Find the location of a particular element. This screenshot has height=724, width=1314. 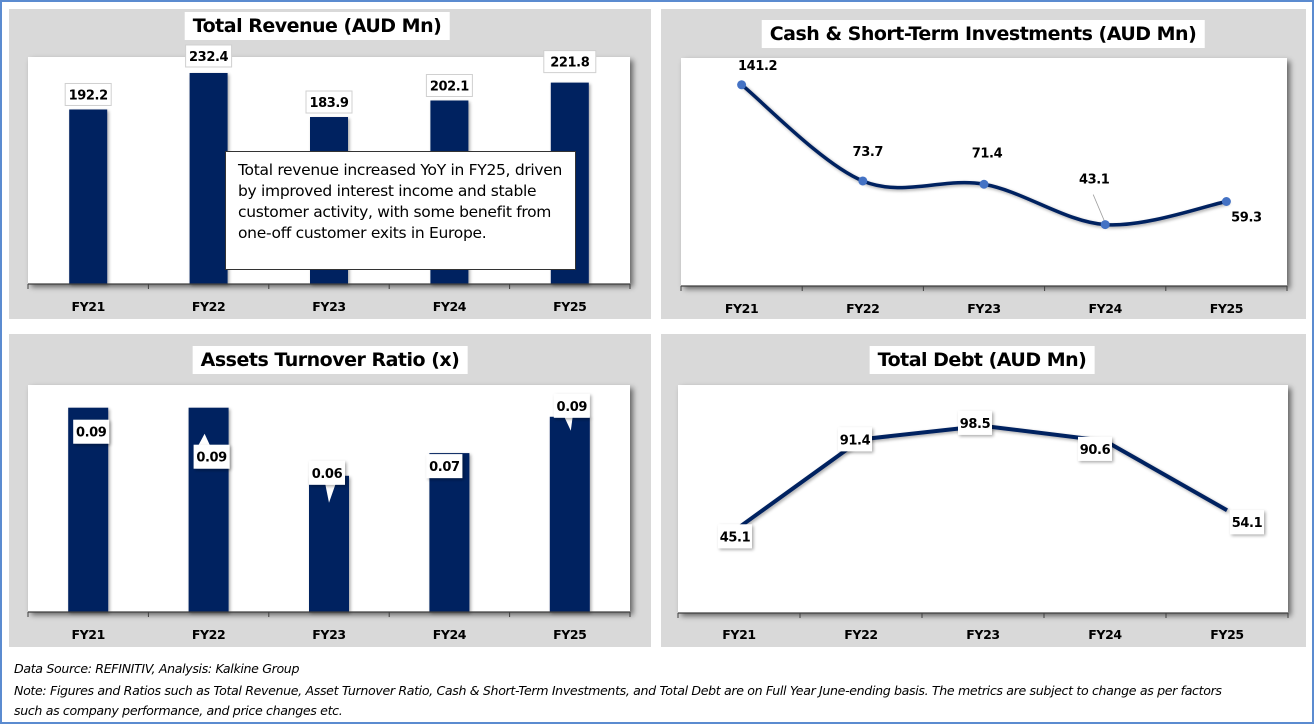

data-label: 183.9 is located at coordinates (329, 102).